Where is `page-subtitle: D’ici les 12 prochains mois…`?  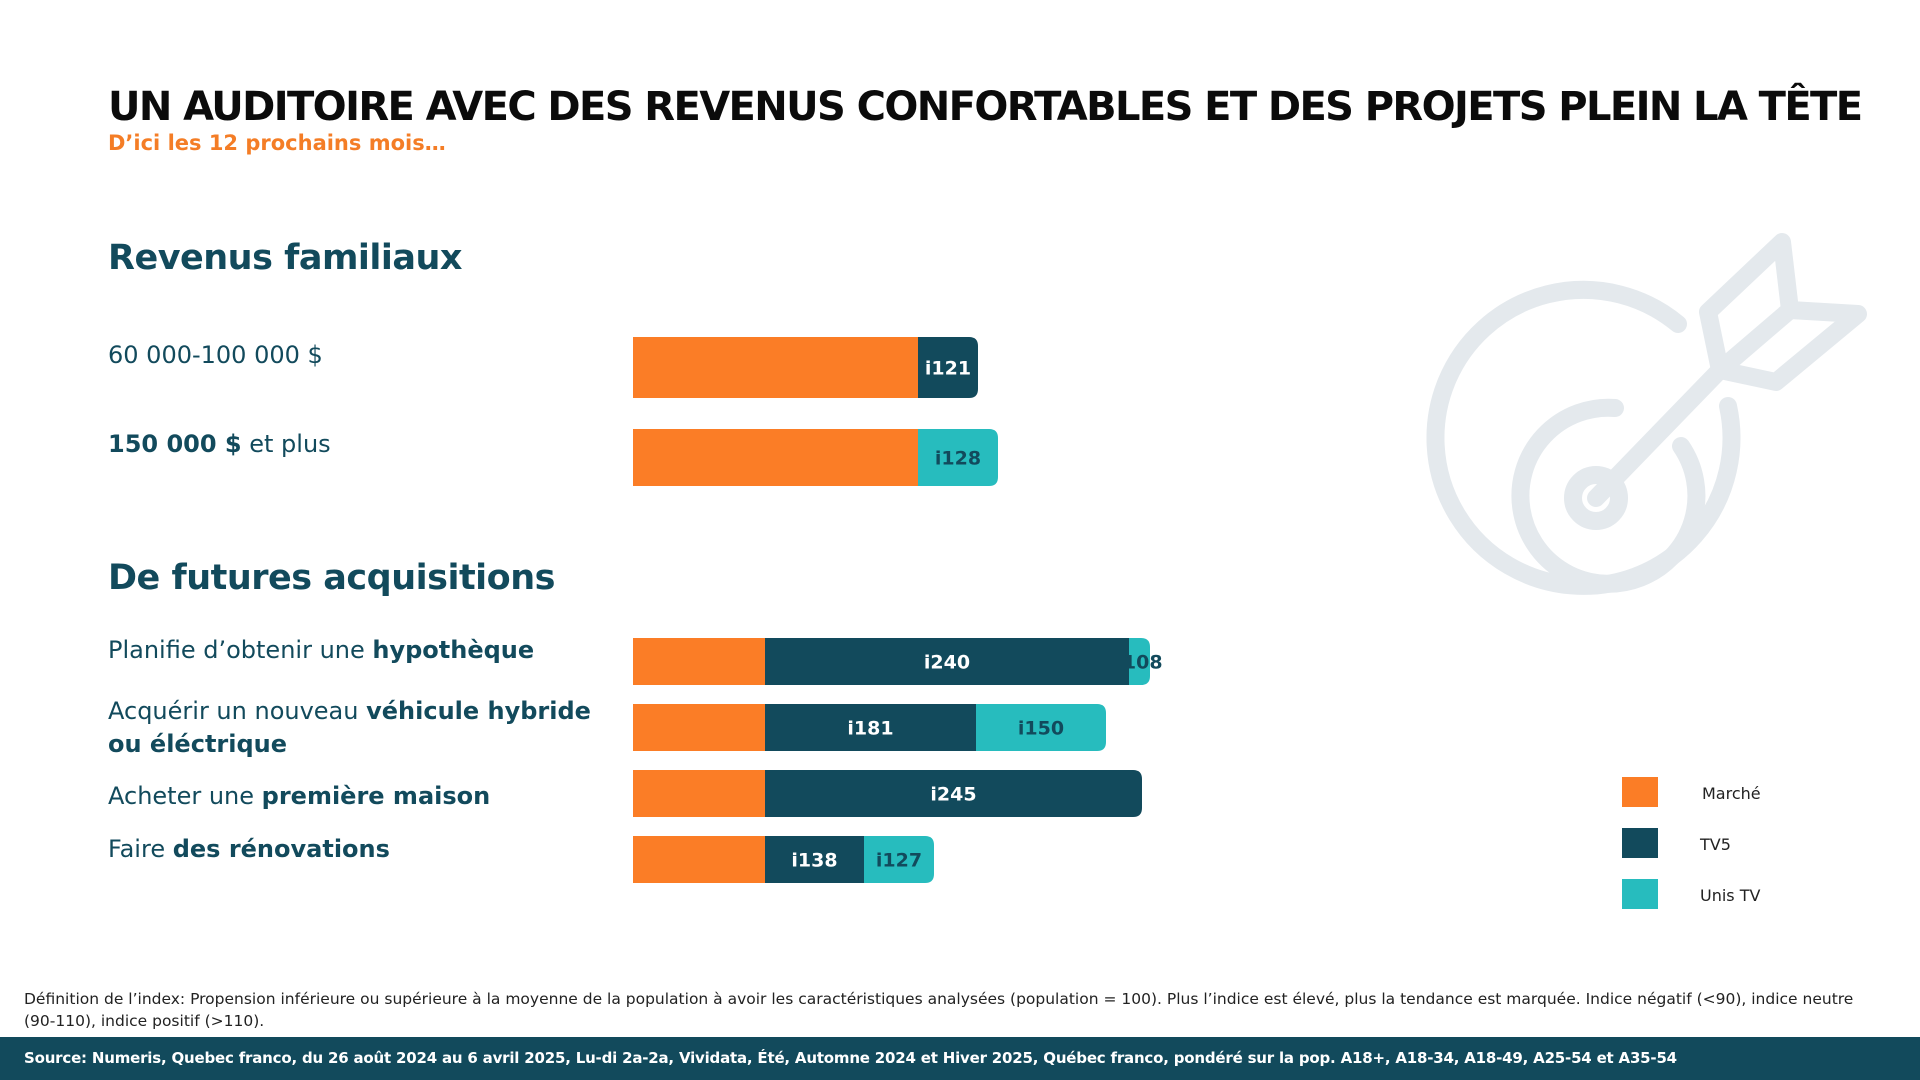
page-subtitle: D’ici les 12 prochains mois… is located at coordinates (277, 143).